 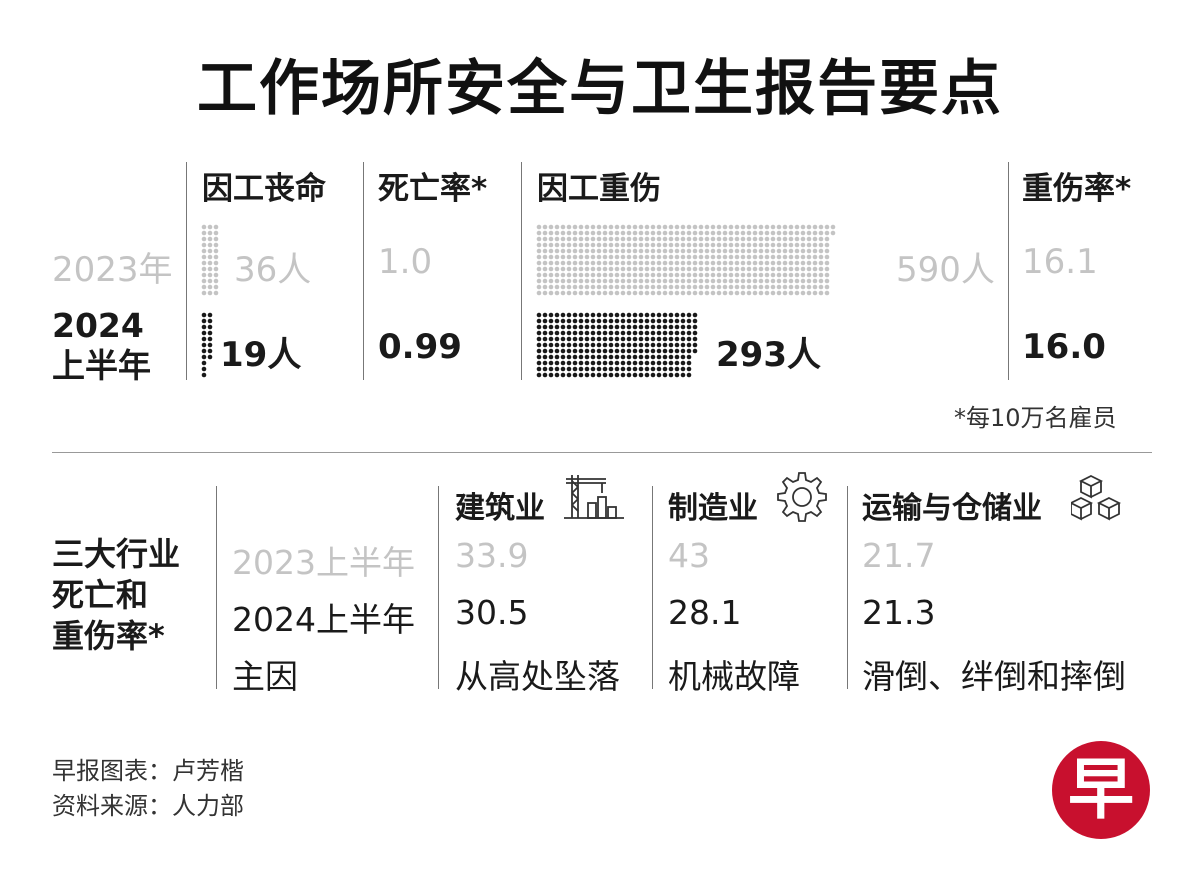 What do you see at coordinates (108, 636) in the screenshot?
I see `industry-row-title-line3: 重伤率*` at bounding box center [108, 636].